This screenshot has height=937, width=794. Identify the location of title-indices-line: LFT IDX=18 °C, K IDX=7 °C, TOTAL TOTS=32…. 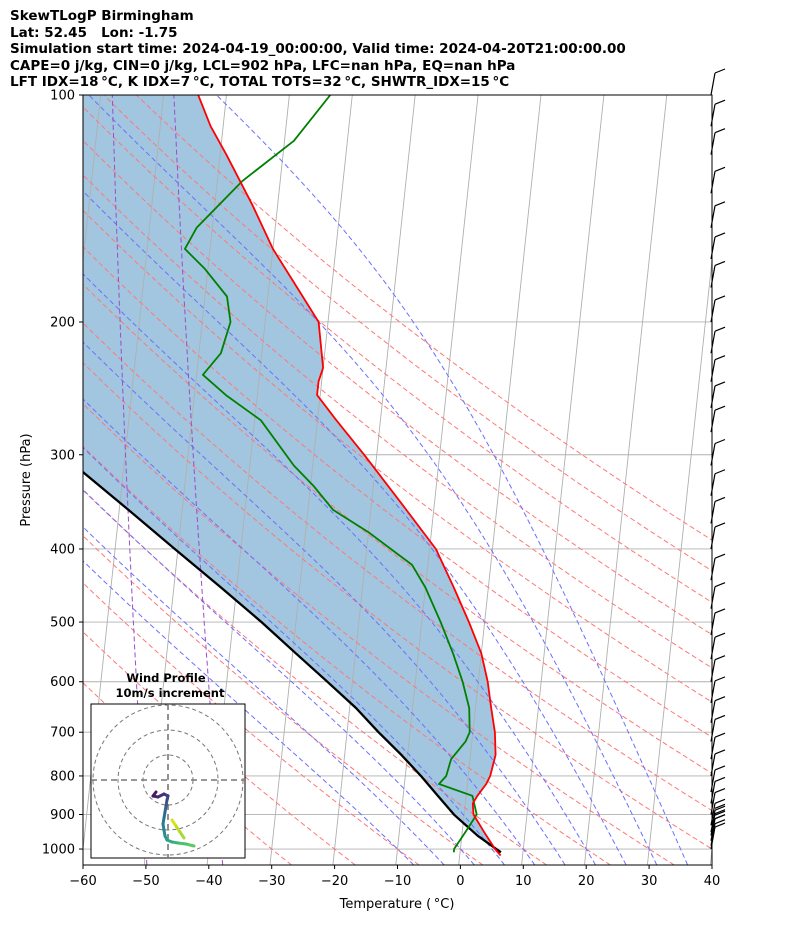
(260, 82).